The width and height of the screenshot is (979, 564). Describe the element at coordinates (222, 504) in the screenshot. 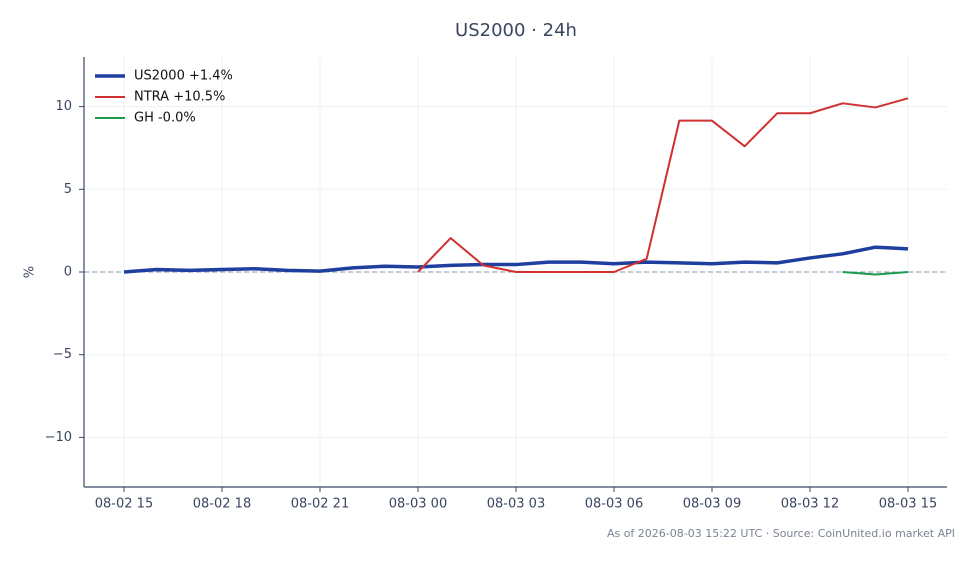

I see `x-tick-label: 08-02 18` at that location.